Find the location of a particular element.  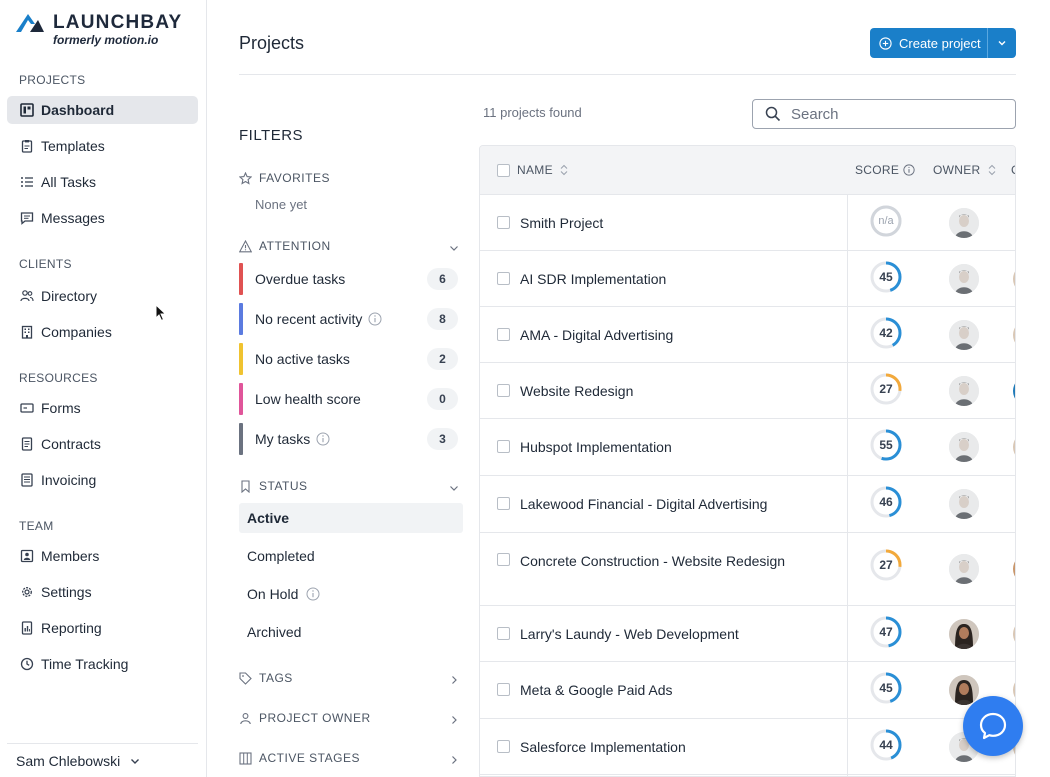

nav-item-all-tasks: All Tasks is located at coordinates (102, 182).